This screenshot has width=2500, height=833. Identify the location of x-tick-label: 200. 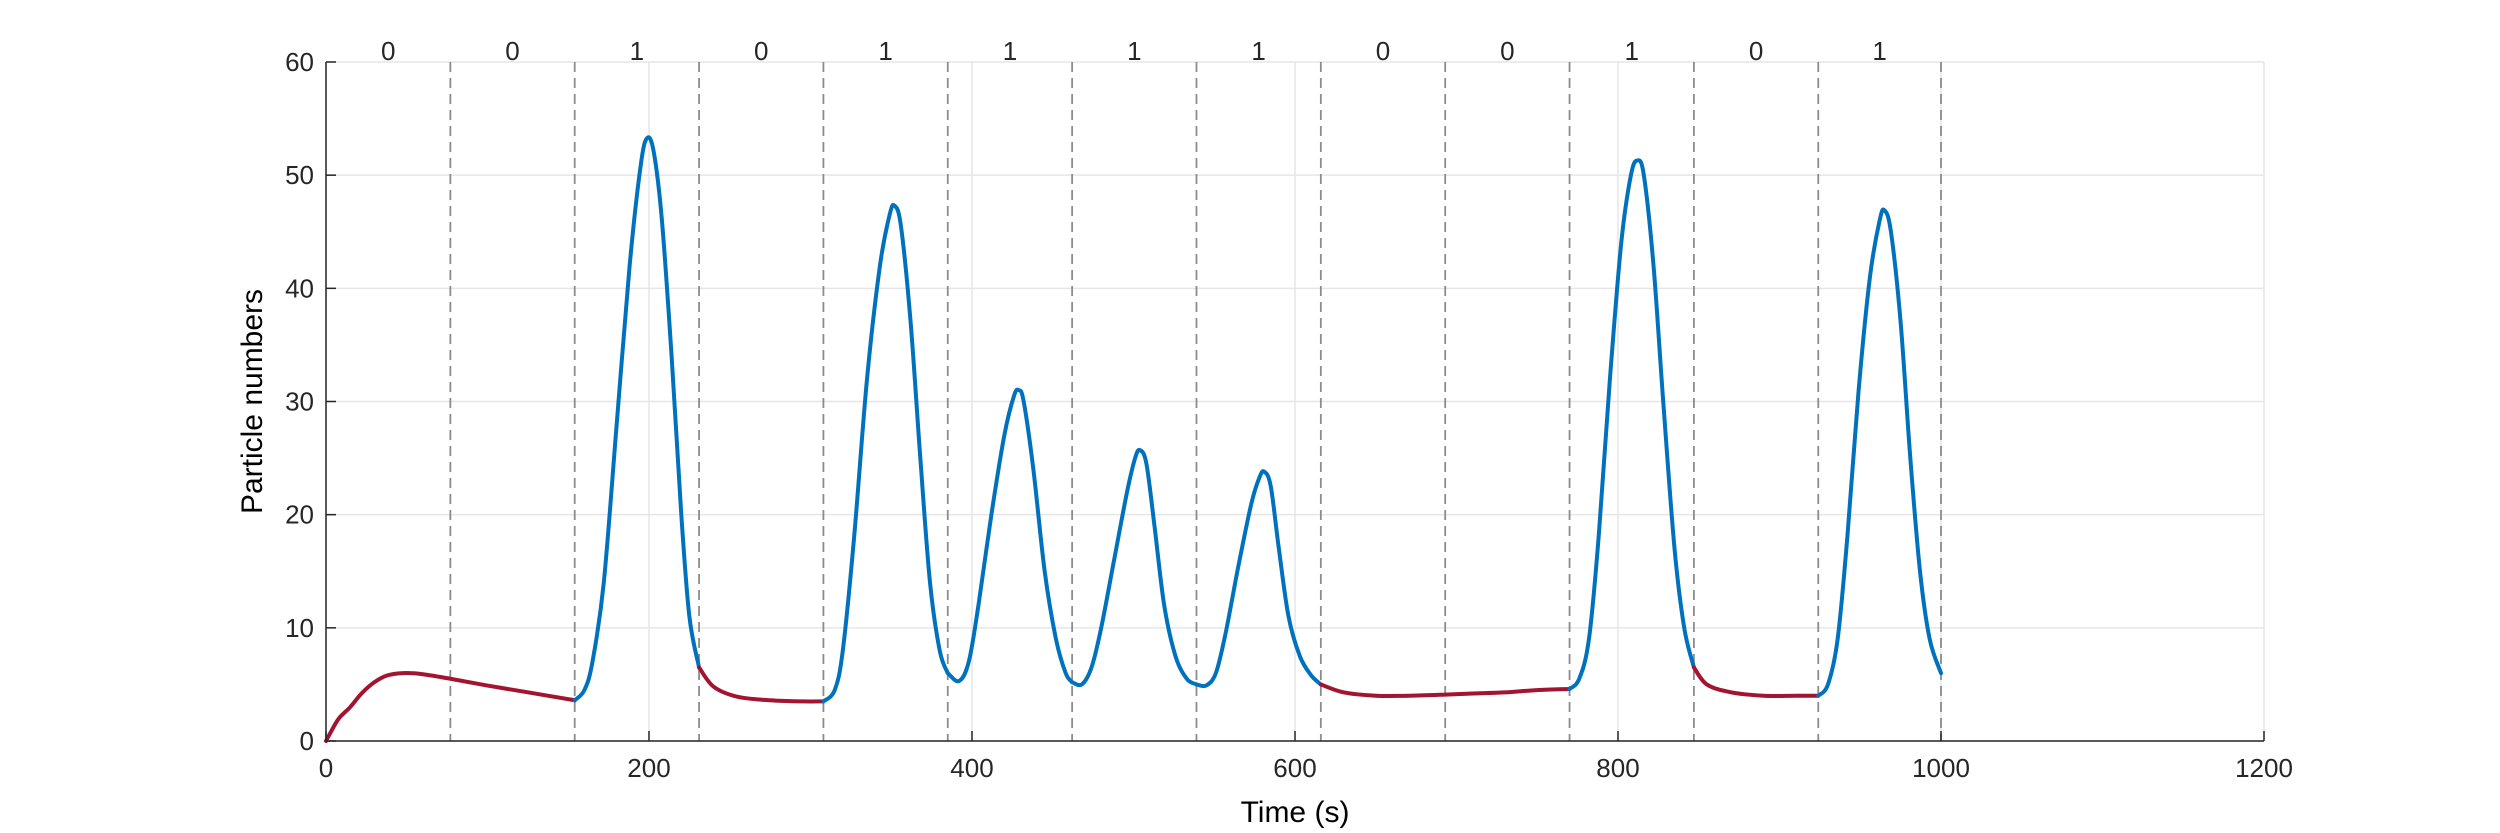
(648, 768).